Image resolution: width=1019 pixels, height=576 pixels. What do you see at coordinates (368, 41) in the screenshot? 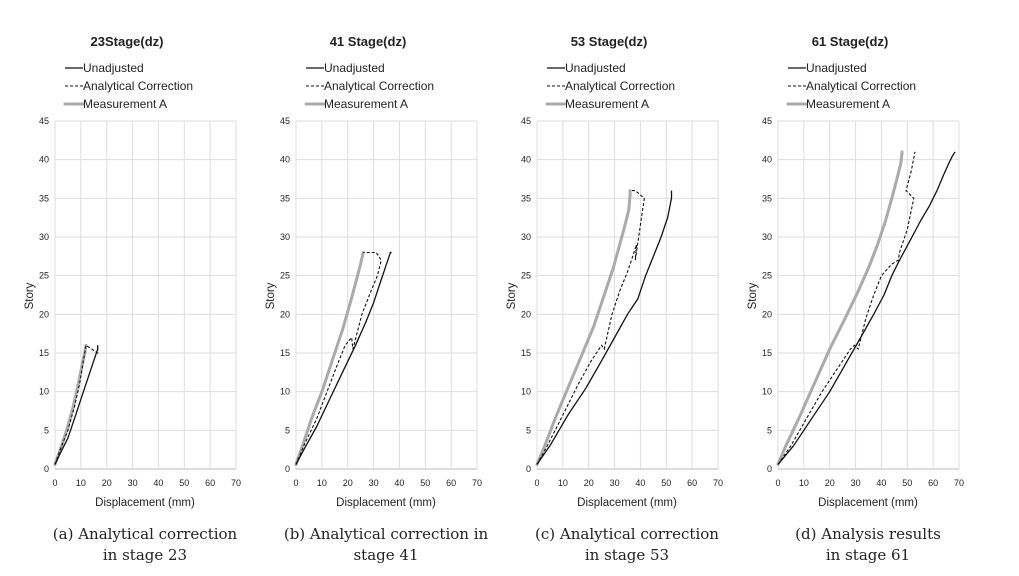
I see `chart-title: 41 Stage(dz)` at bounding box center [368, 41].